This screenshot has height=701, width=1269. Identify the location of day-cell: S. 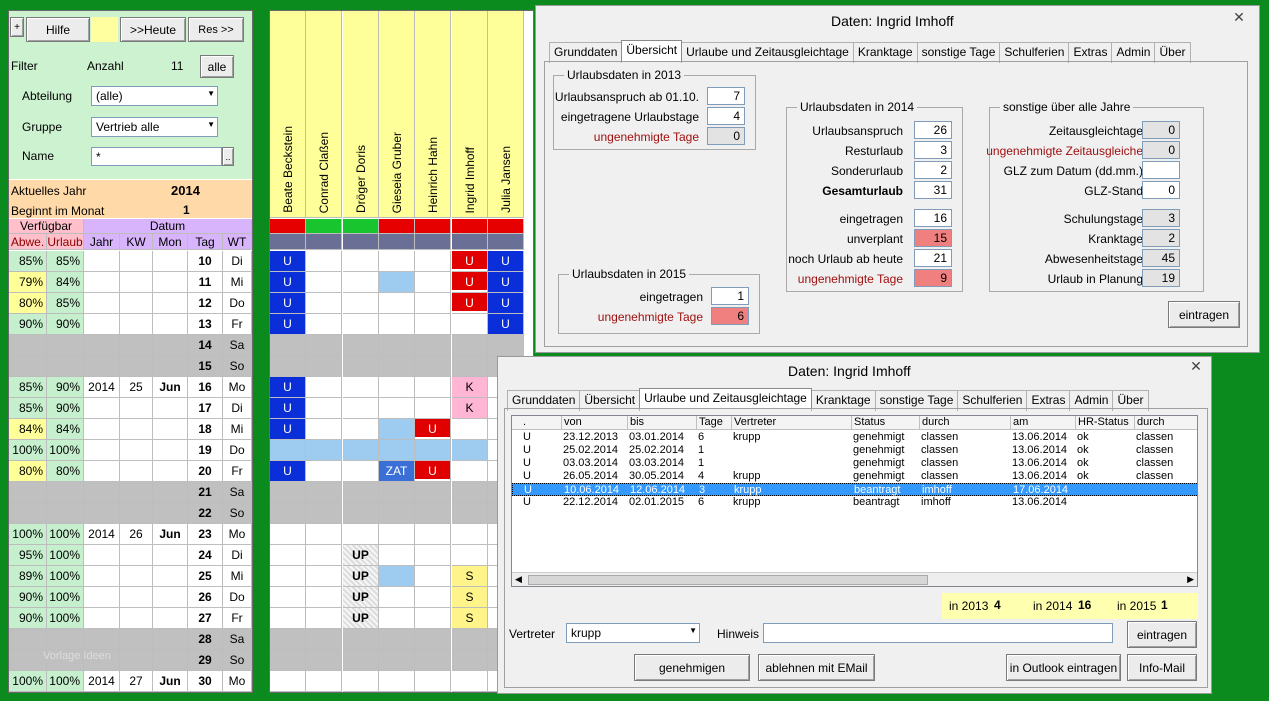
(470, 576).